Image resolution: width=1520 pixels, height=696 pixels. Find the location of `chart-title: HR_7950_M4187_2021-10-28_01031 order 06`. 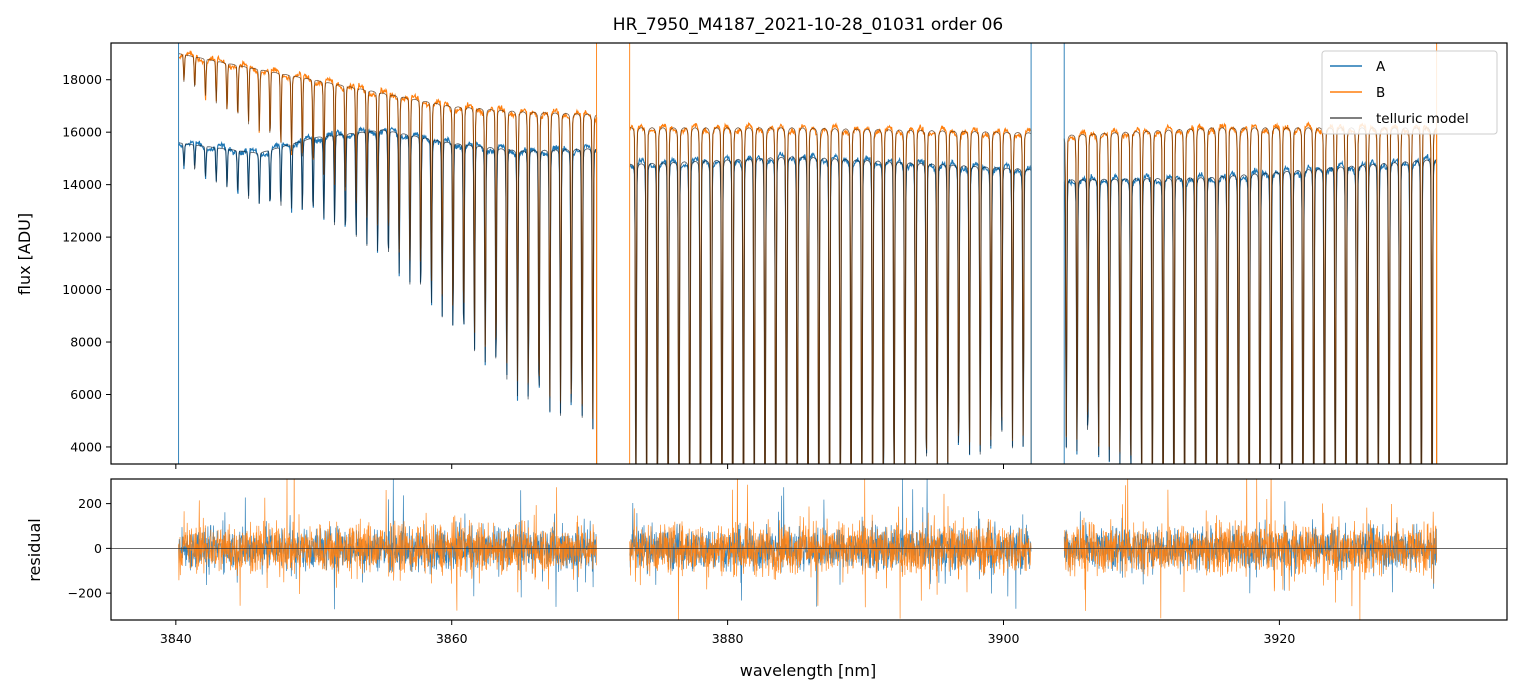

chart-title: HR_7950_M4187_2021-10-28_01031 order 06 is located at coordinates (808, 25).